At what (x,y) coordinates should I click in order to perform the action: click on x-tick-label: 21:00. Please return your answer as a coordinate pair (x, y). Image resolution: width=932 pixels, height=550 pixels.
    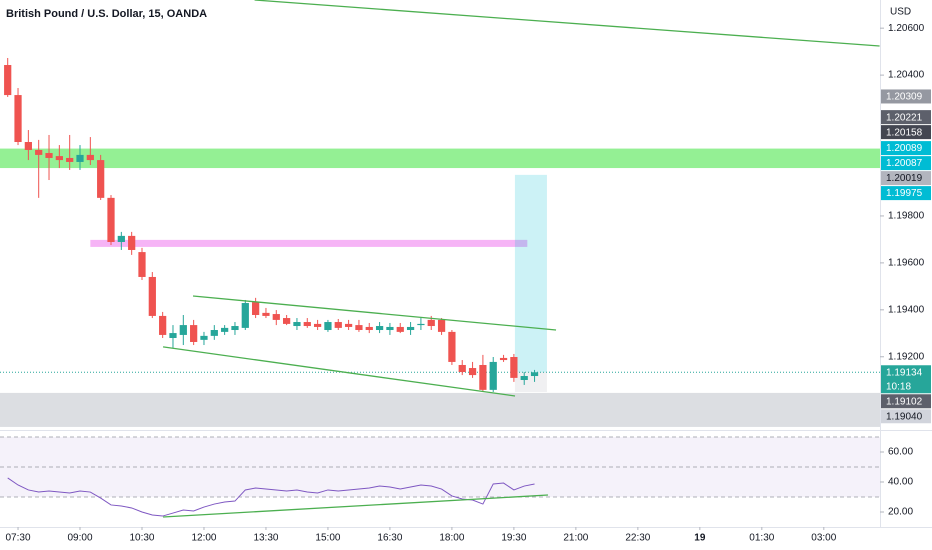
    Looking at the image, I should click on (575, 538).